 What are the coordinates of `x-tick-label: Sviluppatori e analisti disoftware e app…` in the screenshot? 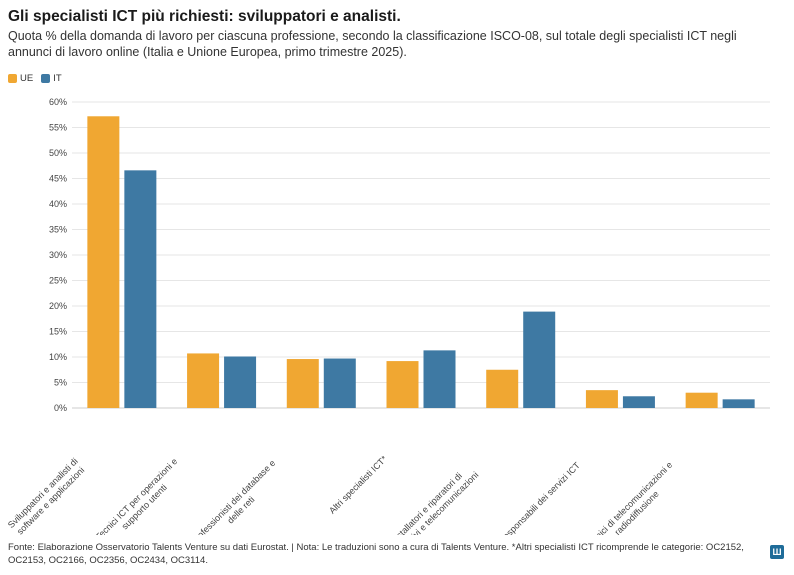 It's located at (47, 495).